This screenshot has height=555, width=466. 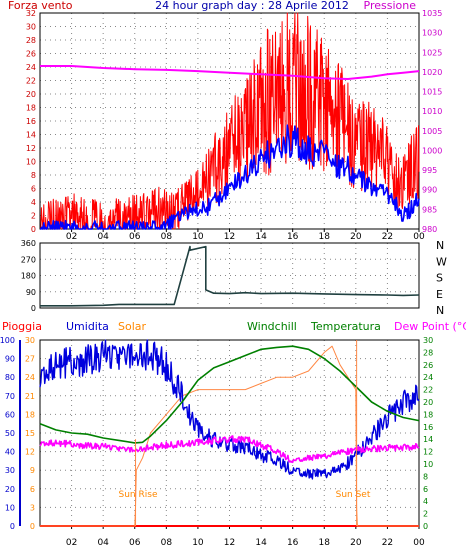 What do you see at coordinates (432, 150) in the screenshot?
I see `y-tick-label: 1000` at bounding box center [432, 150].